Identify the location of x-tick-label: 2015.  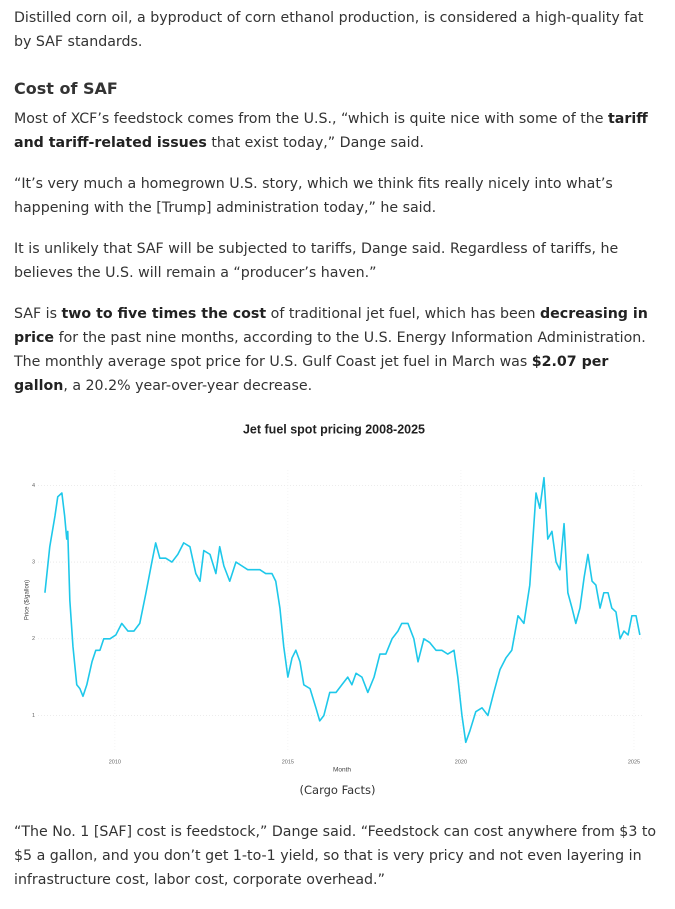
(288, 762).